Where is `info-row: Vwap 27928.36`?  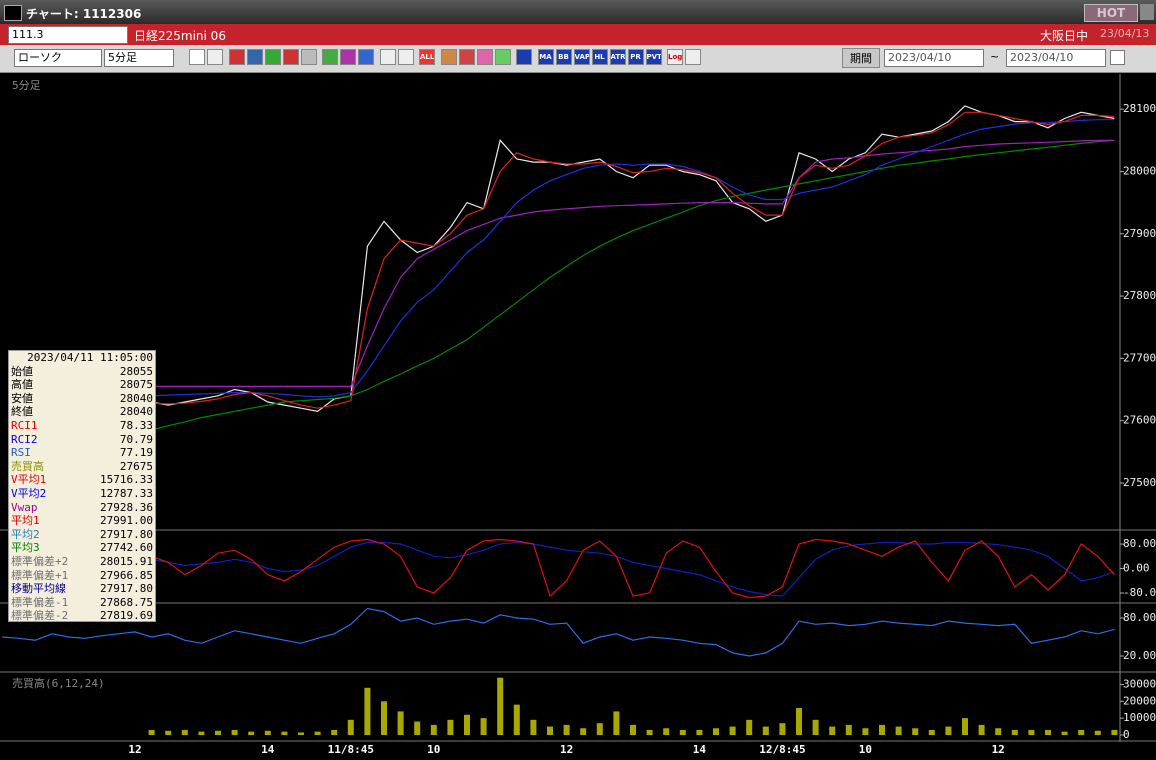 info-row: Vwap 27928.36 is located at coordinates (82, 508).